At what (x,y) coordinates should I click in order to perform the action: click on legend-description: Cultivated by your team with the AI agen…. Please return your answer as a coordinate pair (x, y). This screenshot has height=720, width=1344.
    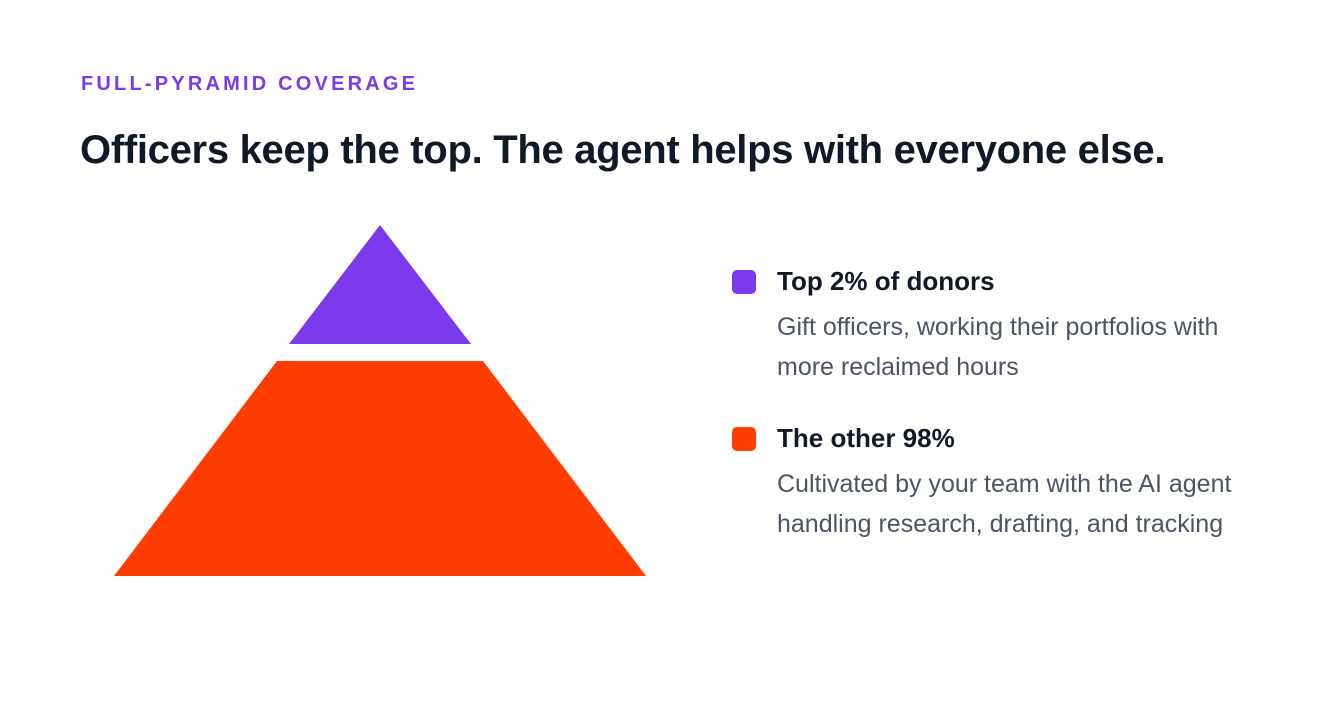
    Looking at the image, I should click on (1004, 504).